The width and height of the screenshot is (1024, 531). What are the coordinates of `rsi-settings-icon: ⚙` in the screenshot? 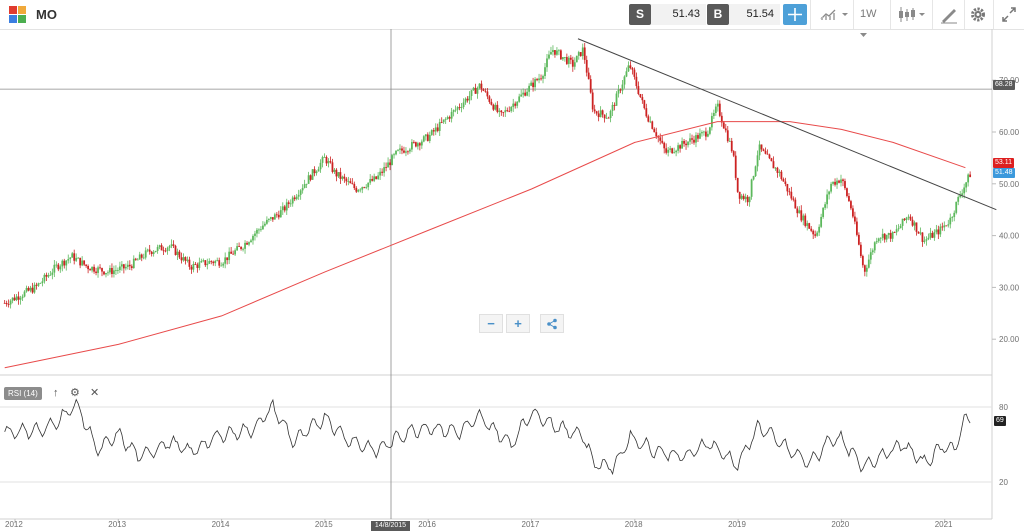 It's located at (75, 393).